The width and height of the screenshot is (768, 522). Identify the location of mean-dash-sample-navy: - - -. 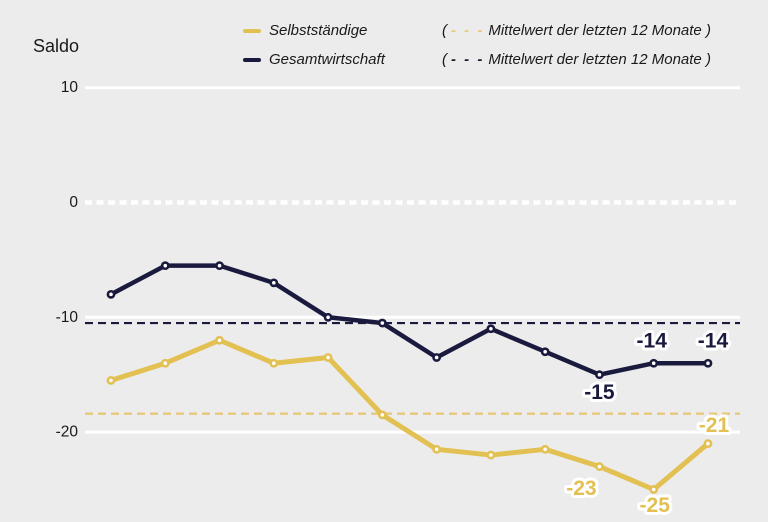
(468, 59).